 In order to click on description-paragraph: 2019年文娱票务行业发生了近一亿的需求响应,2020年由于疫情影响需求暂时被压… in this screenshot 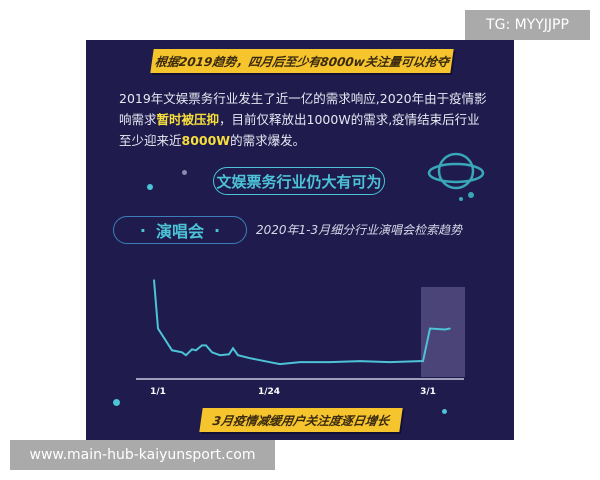, I will do `click(304, 119)`.